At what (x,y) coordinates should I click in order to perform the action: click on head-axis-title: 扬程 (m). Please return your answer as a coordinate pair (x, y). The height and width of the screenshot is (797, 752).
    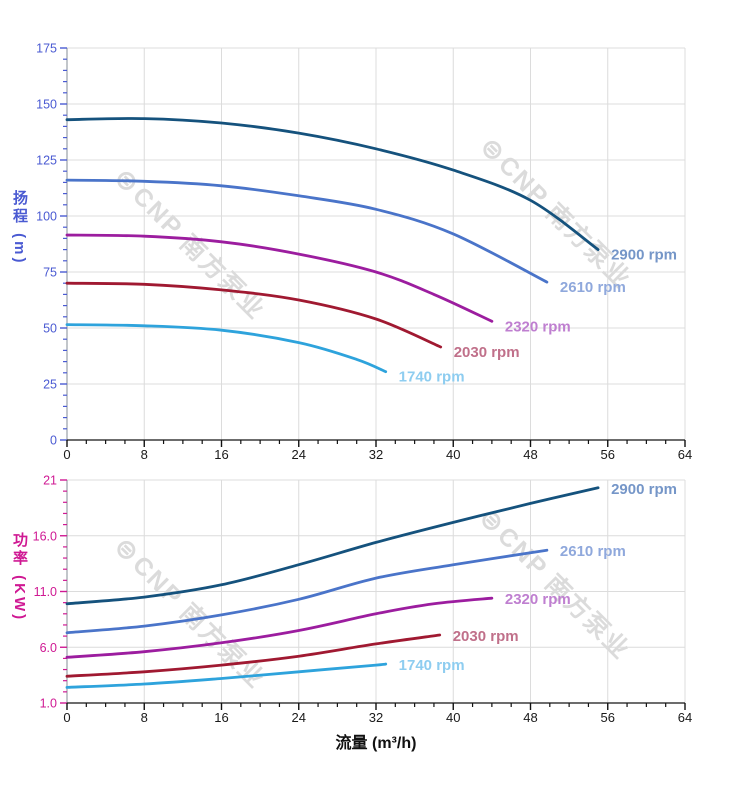
    Looking at the image, I should click on (19, 228).